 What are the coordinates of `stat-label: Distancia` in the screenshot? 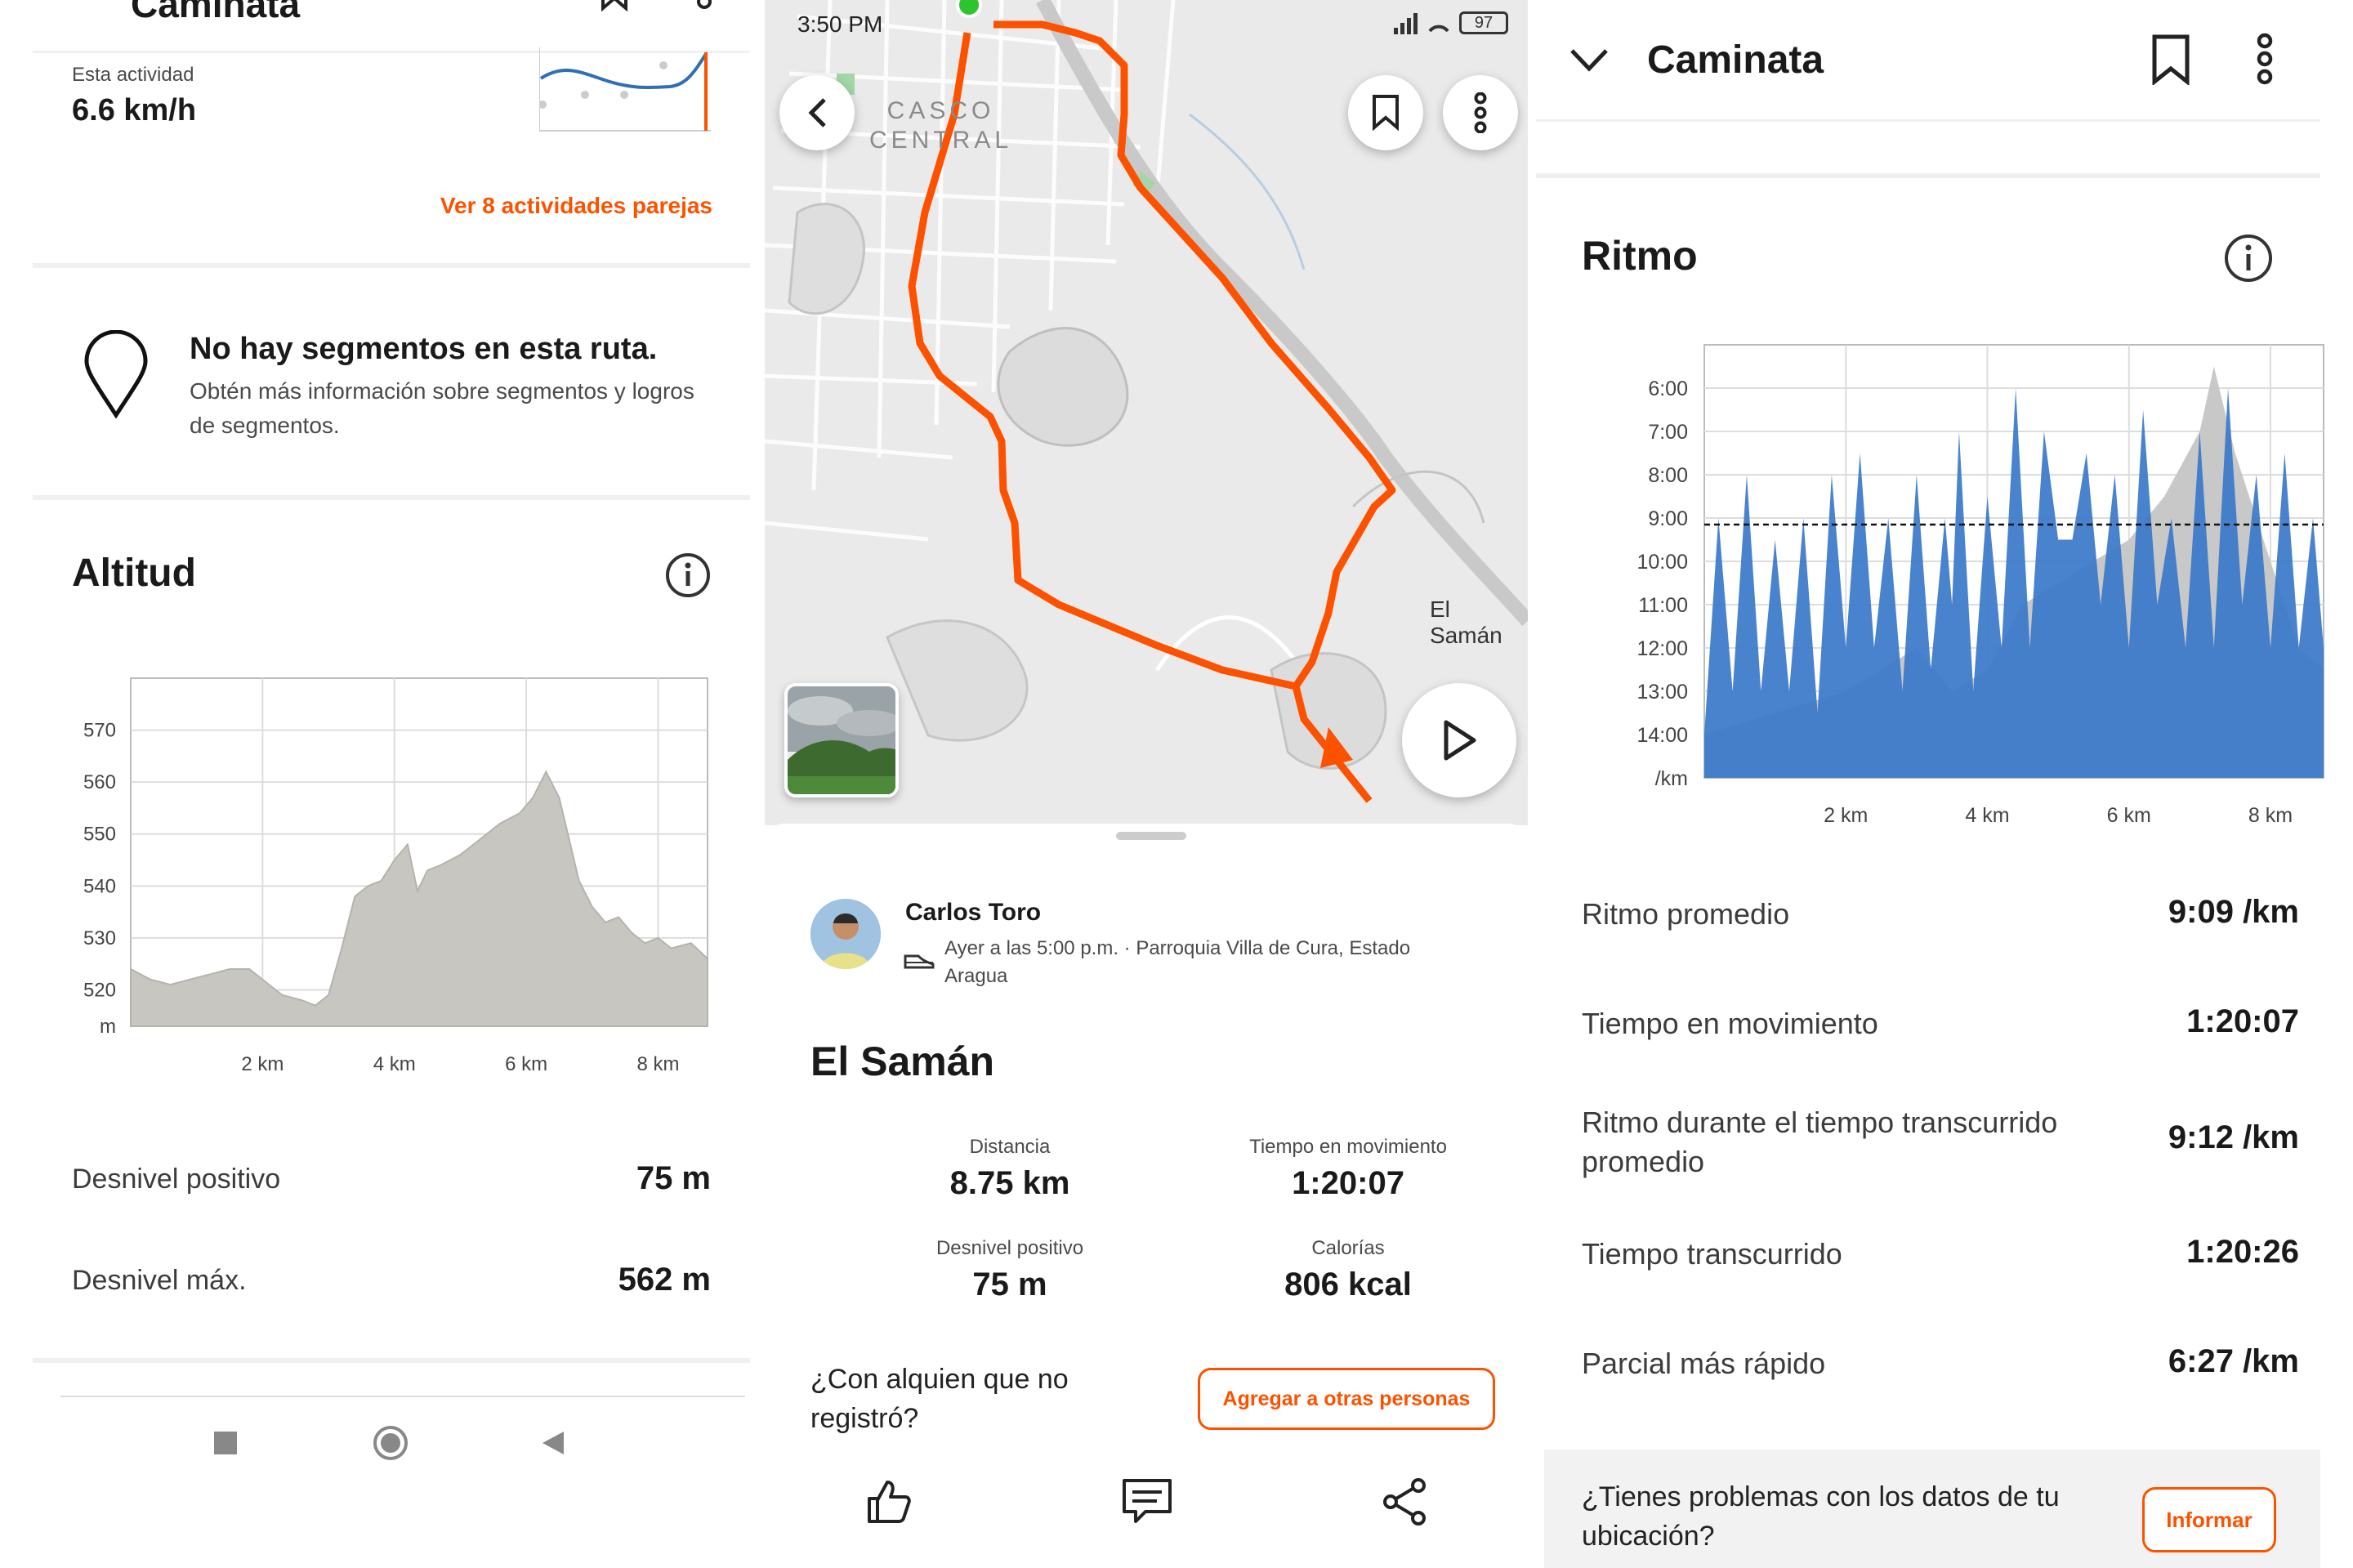 It's located at (1010, 1147).